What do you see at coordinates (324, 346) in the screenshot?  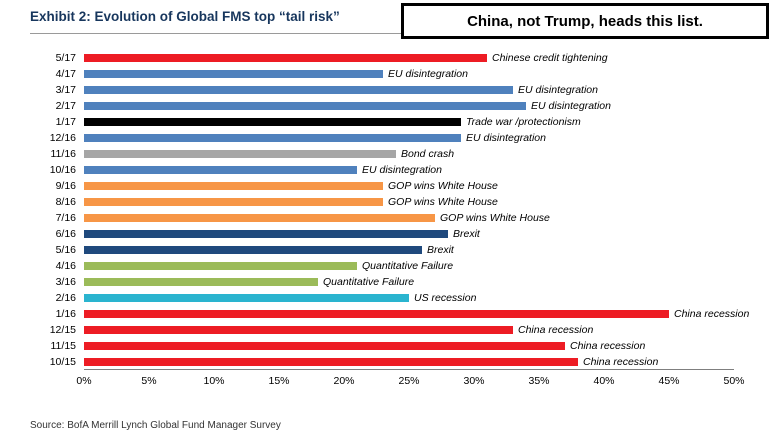 I see `bar-11/15` at bounding box center [324, 346].